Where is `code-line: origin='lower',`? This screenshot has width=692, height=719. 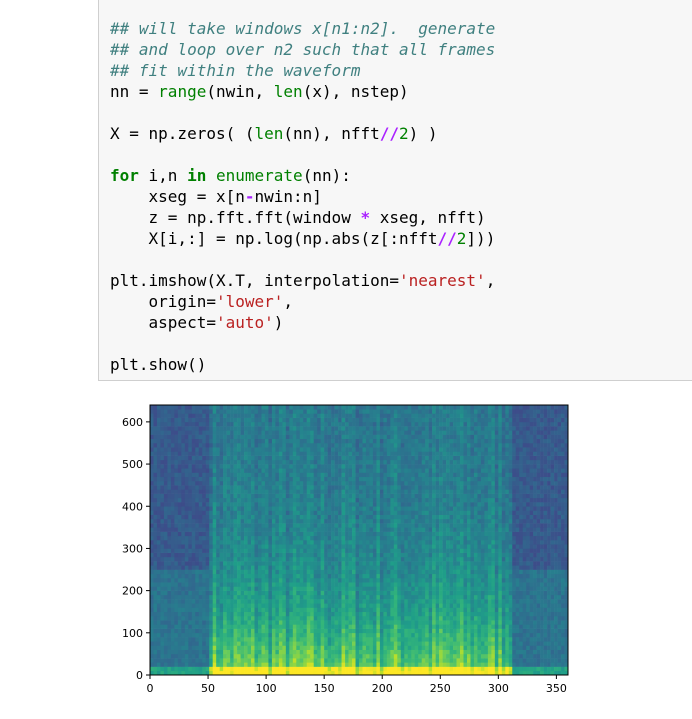 code-line: origin='lower', is located at coordinates (302, 301).